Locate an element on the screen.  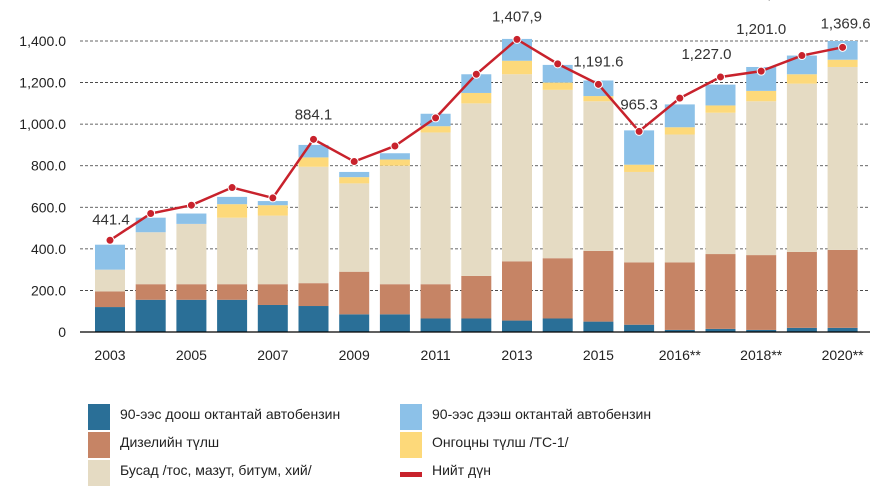
legend-label: Дизелийн түлш is located at coordinates (169, 442).